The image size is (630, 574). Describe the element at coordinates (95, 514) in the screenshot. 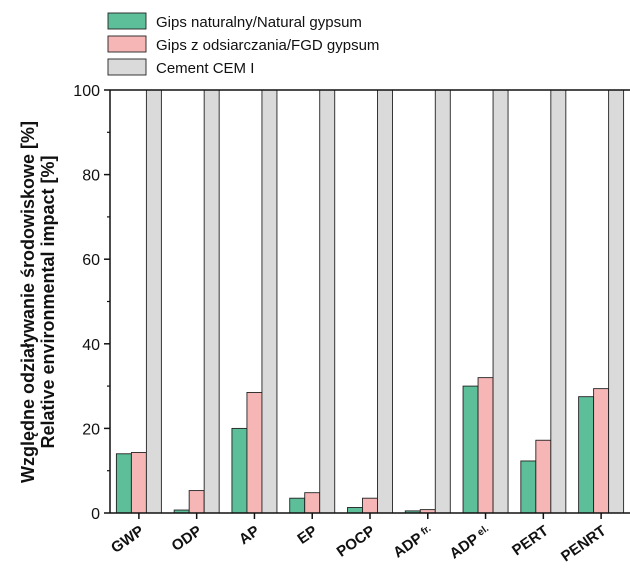

I see `y-tick-label-0: 0` at that location.